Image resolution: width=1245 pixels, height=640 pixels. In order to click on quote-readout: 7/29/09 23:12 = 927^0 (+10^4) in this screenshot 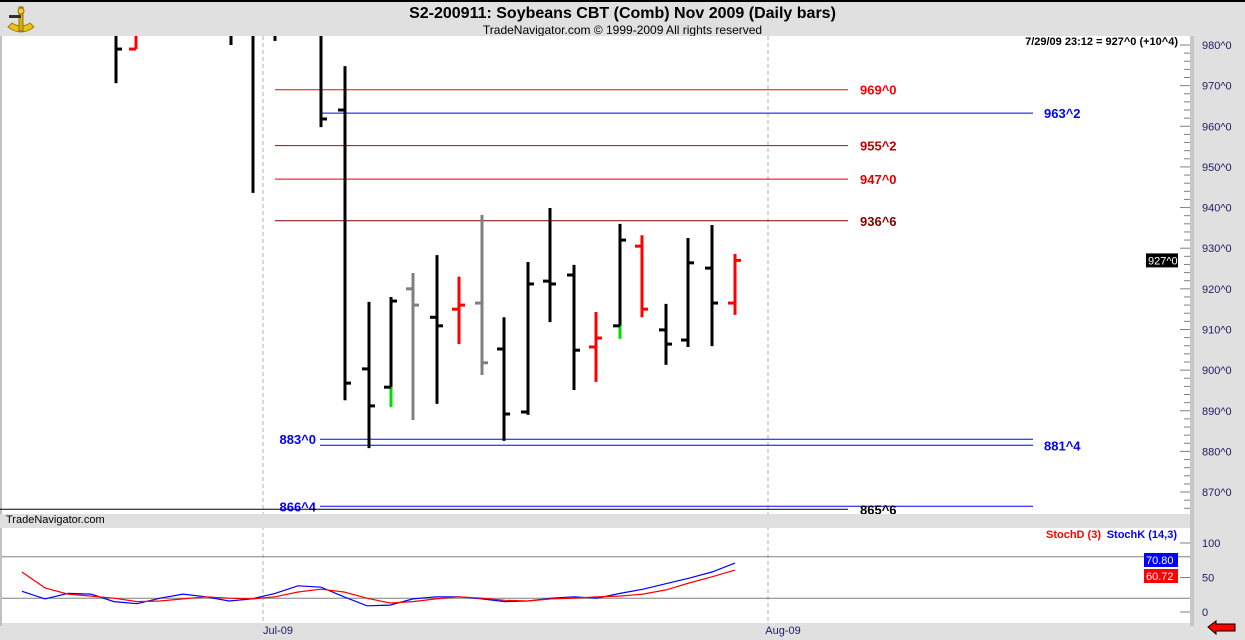, I will do `click(1101, 42)`.